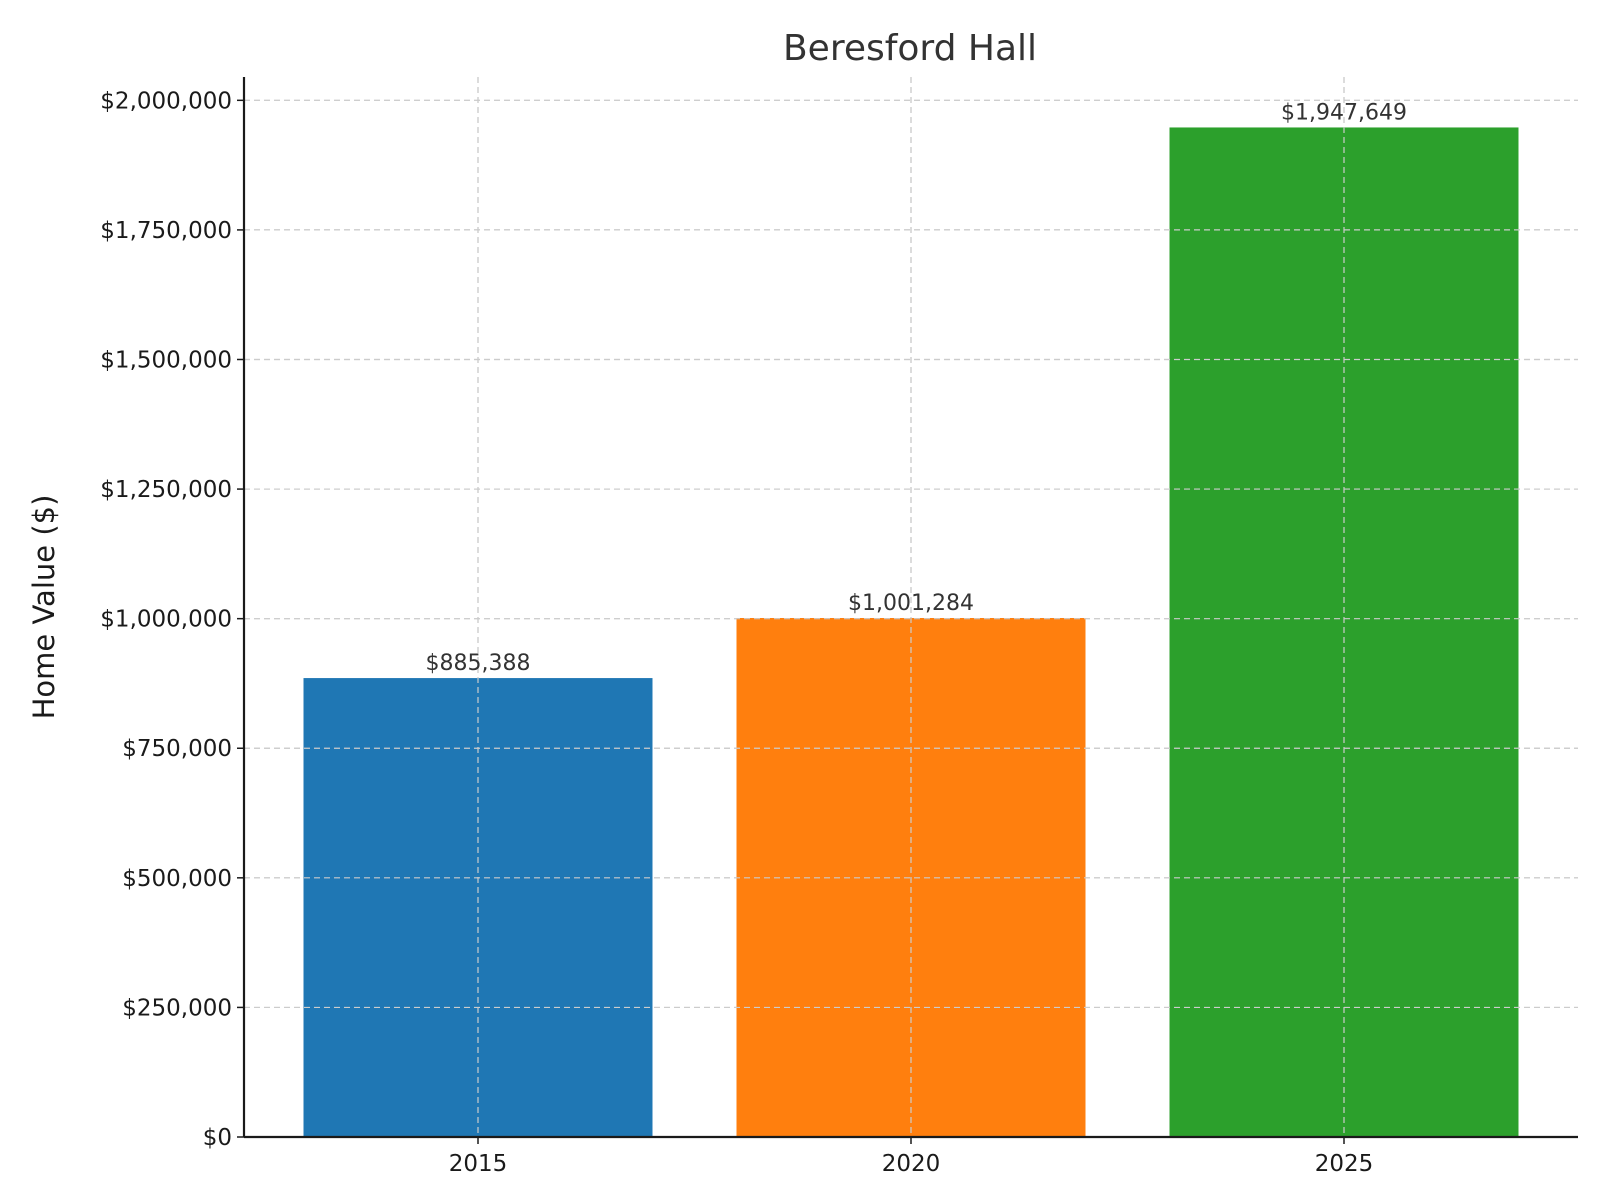  Describe the element at coordinates (911, 603) in the screenshot. I see `bar-value-label: $1,001,284` at that location.